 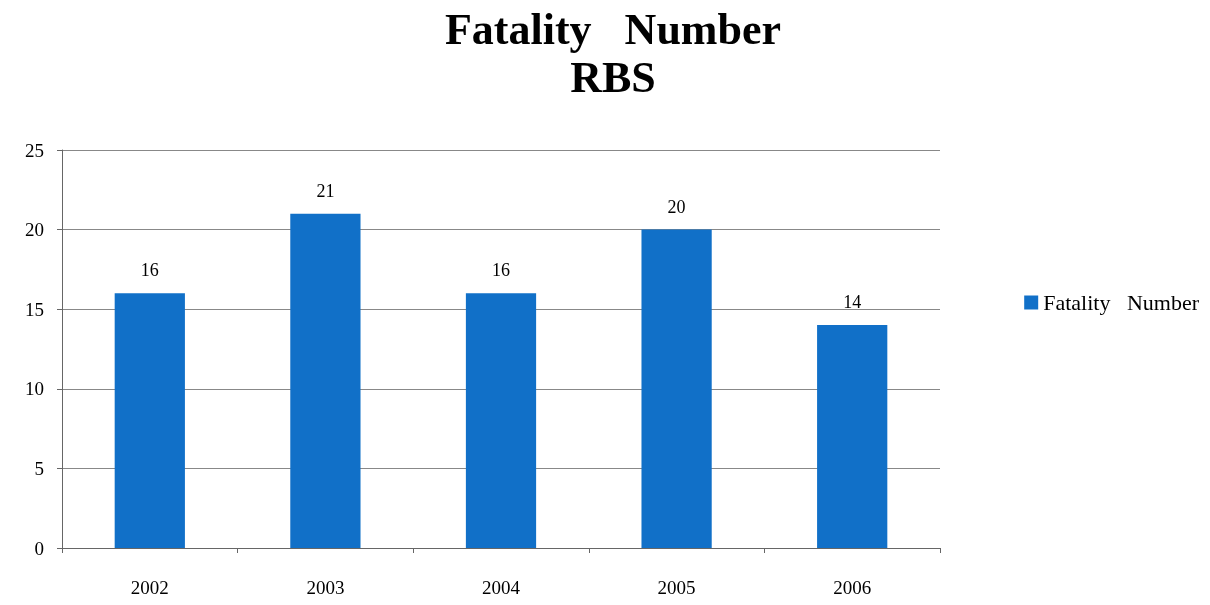 What do you see at coordinates (34, 150) in the screenshot?
I see `y-tick-label: 25` at bounding box center [34, 150].